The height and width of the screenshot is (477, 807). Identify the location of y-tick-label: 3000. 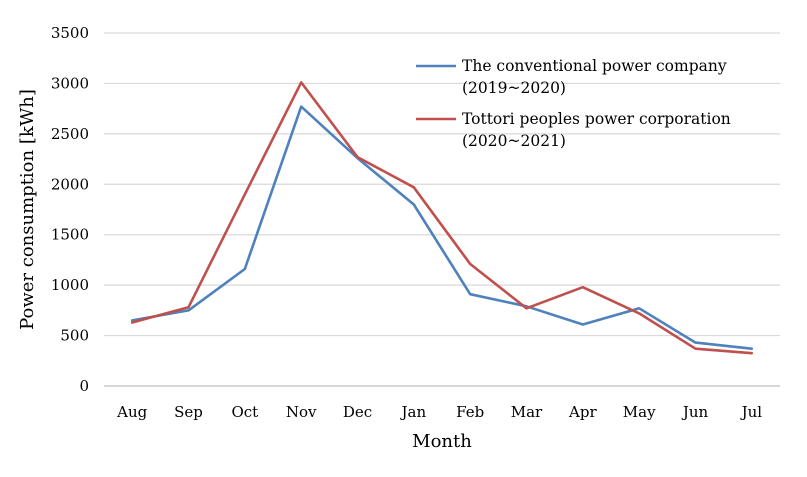
(70, 83).